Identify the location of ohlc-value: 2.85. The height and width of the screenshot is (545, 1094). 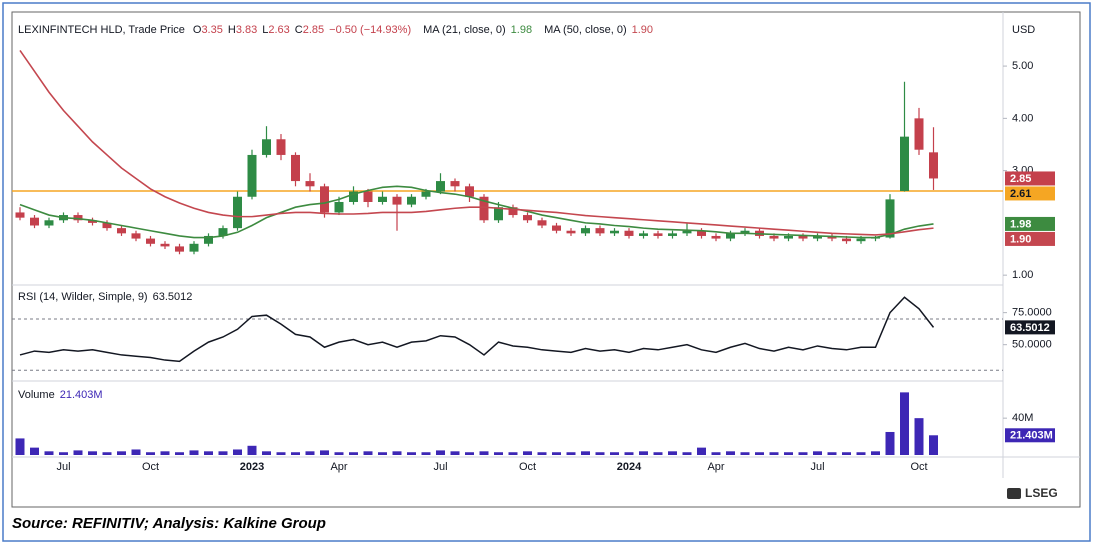
(313, 30).